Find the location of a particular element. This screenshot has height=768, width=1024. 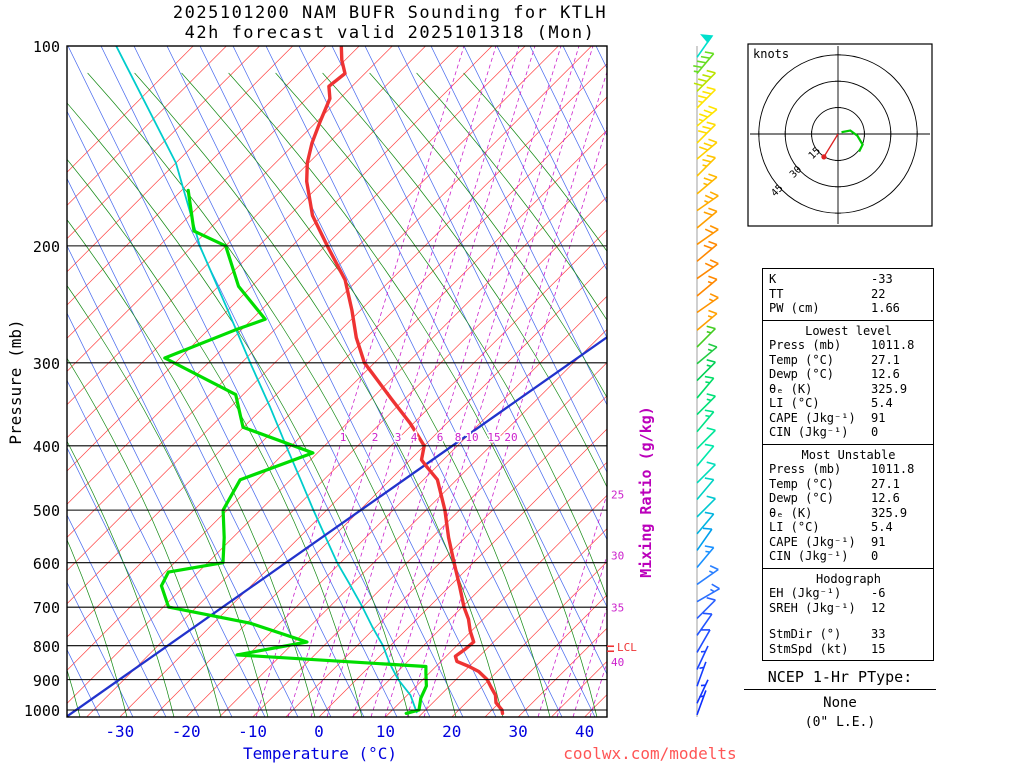

temperature-tick-label: 10 is located at coordinates (385, 731).